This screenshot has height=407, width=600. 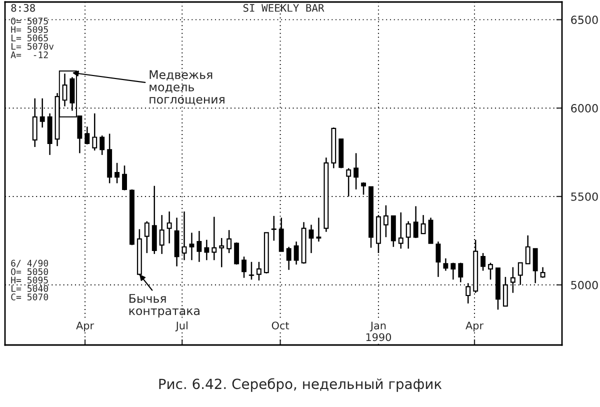 I want to click on y-tick-label: 5000, so click(x=584, y=285).